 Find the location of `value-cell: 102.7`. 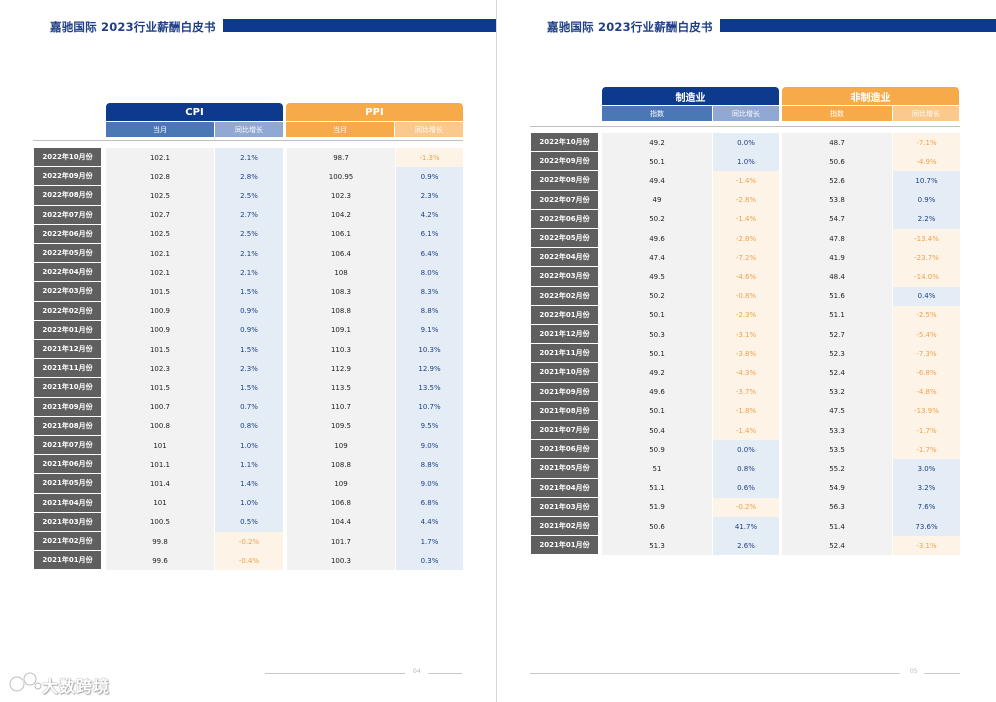

value-cell: 102.7 is located at coordinates (160, 215).